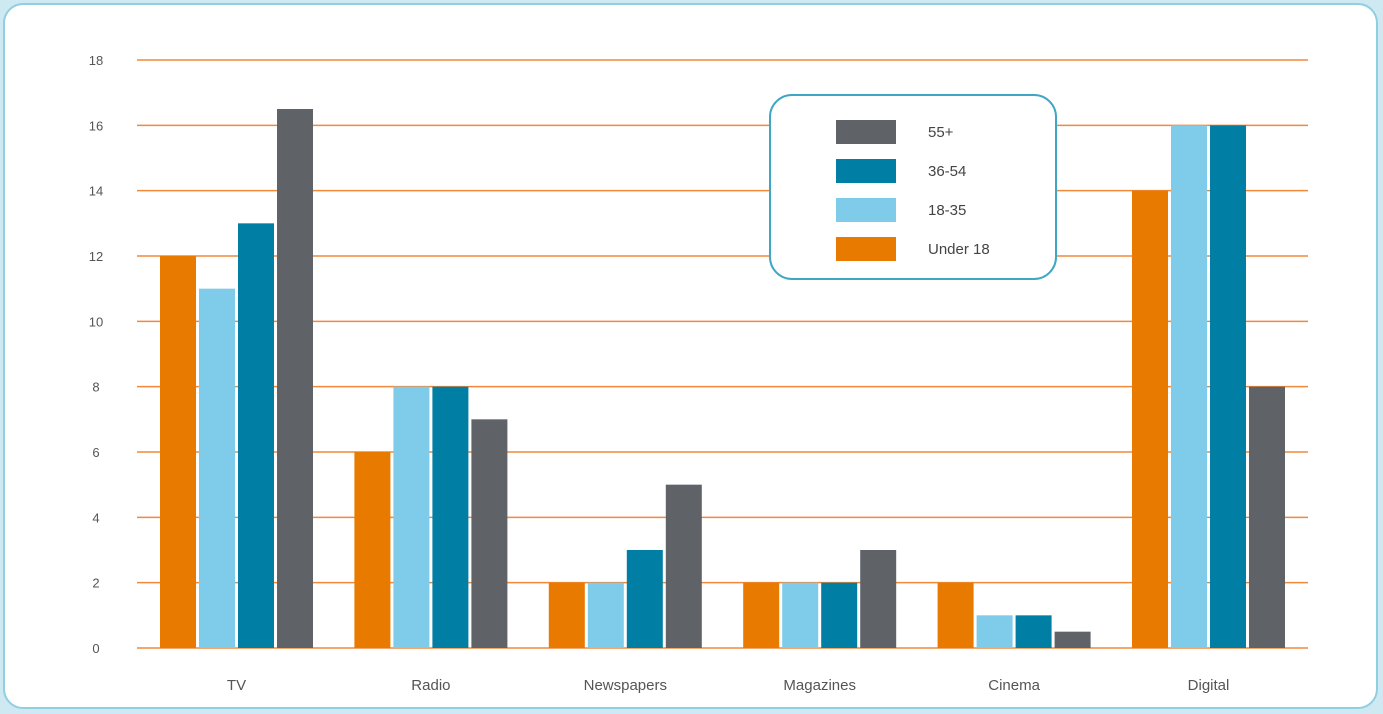 The height and width of the screenshot is (714, 1383). Describe the element at coordinates (625, 685) in the screenshot. I see `x-category-label: Newspapers` at that location.